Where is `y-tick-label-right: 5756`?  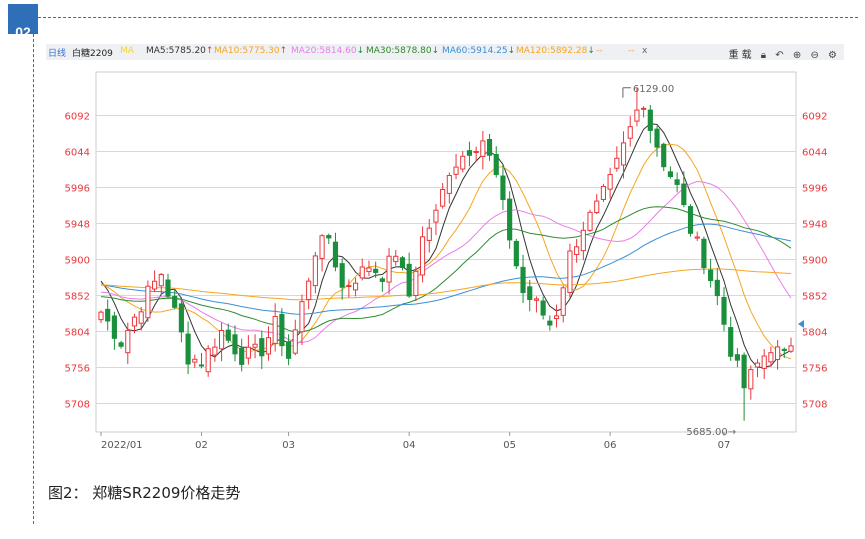
y-tick-label-right: 5756 is located at coordinates (814, 369).